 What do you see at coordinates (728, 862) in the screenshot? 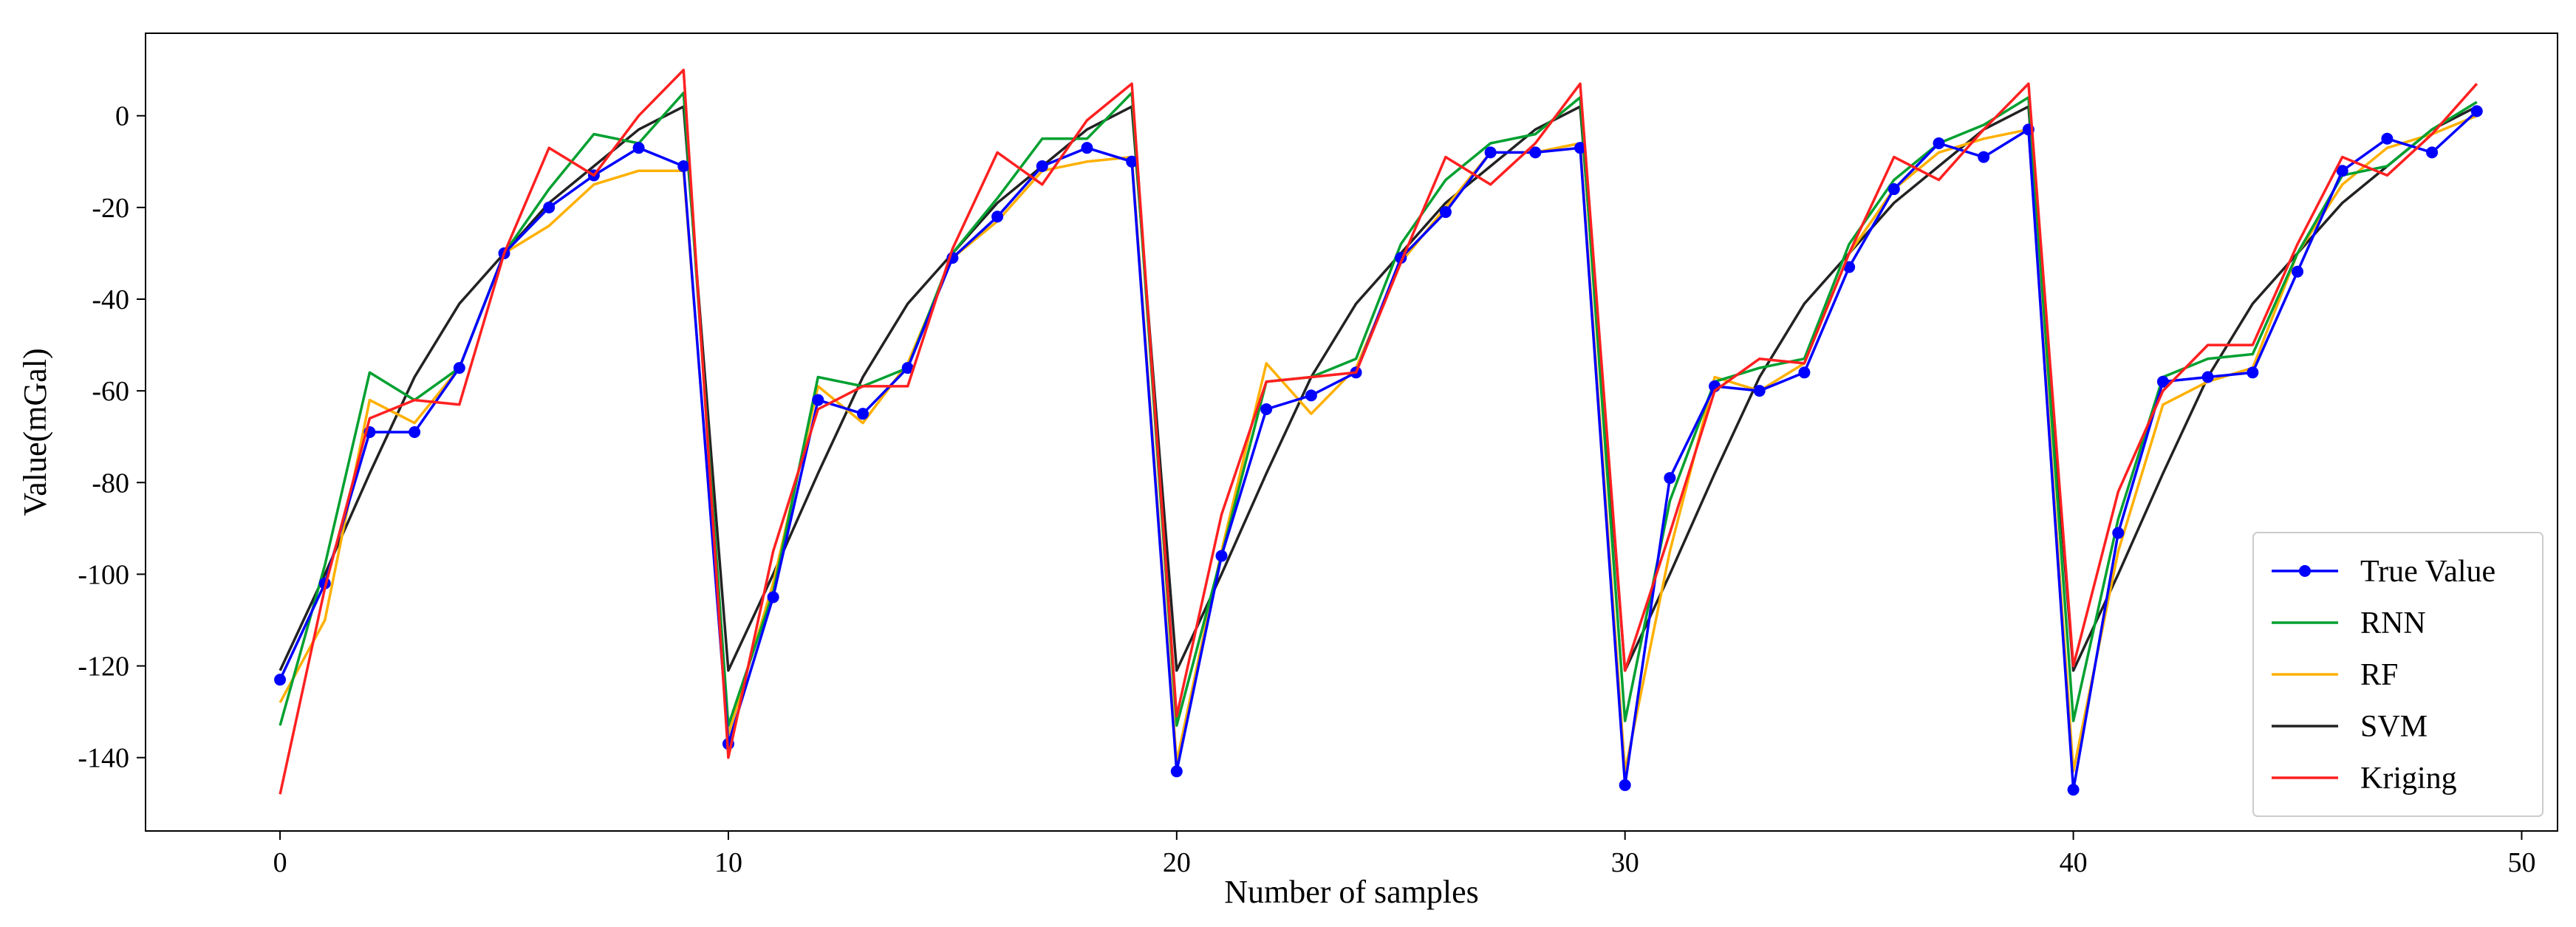
I see `x-tick-label: 10` at bounding box center [728, 862].